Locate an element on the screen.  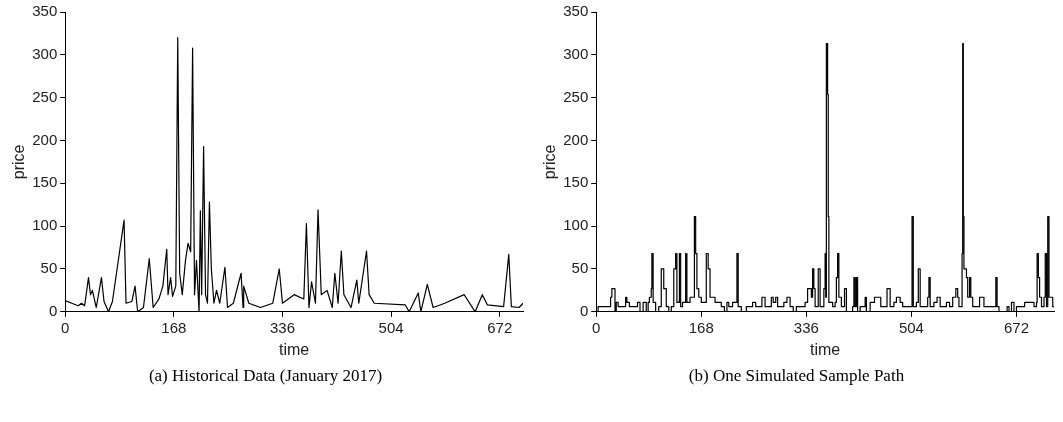
text: (a) Historical Data (January 2017) is located at coordinates (265, 376).